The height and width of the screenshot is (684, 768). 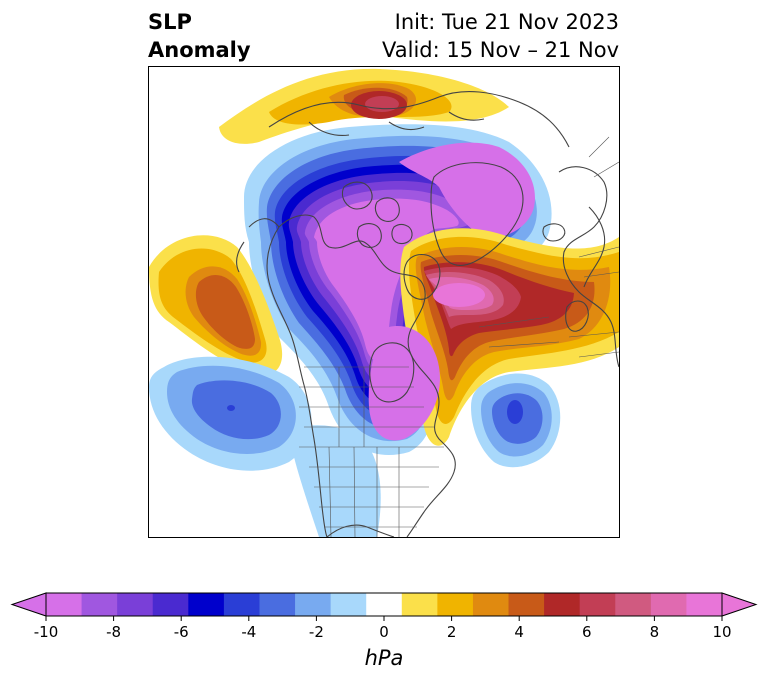 I want to click on colorbar-tick-label: 4, so click(x=519, y=632).